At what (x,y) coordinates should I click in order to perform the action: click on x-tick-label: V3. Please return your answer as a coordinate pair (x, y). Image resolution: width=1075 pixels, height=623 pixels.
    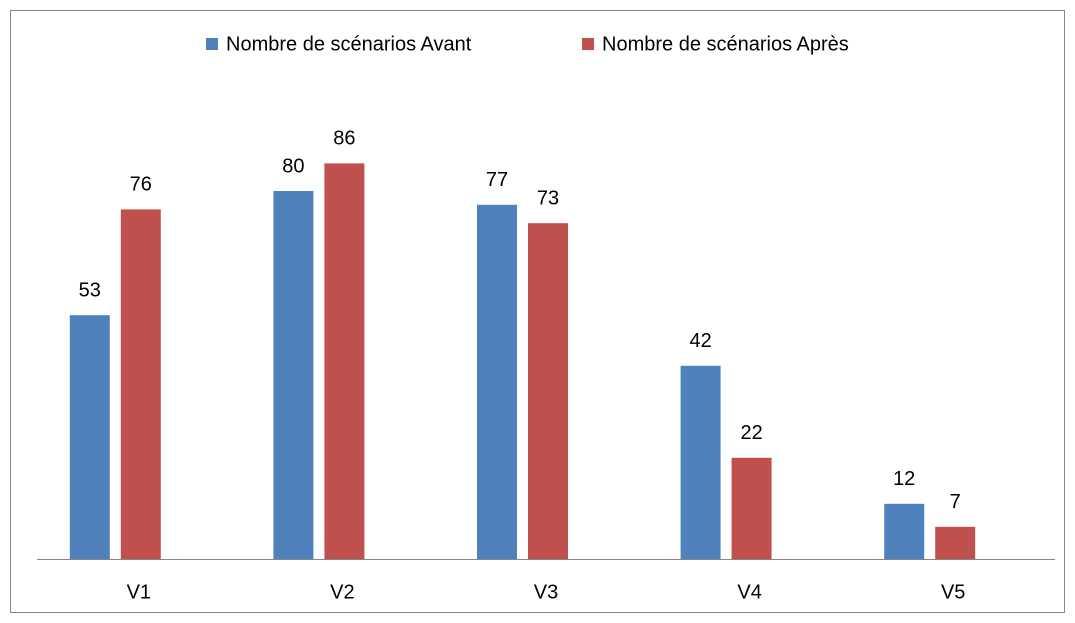
    Looking at the image, I should click on (546, 592).